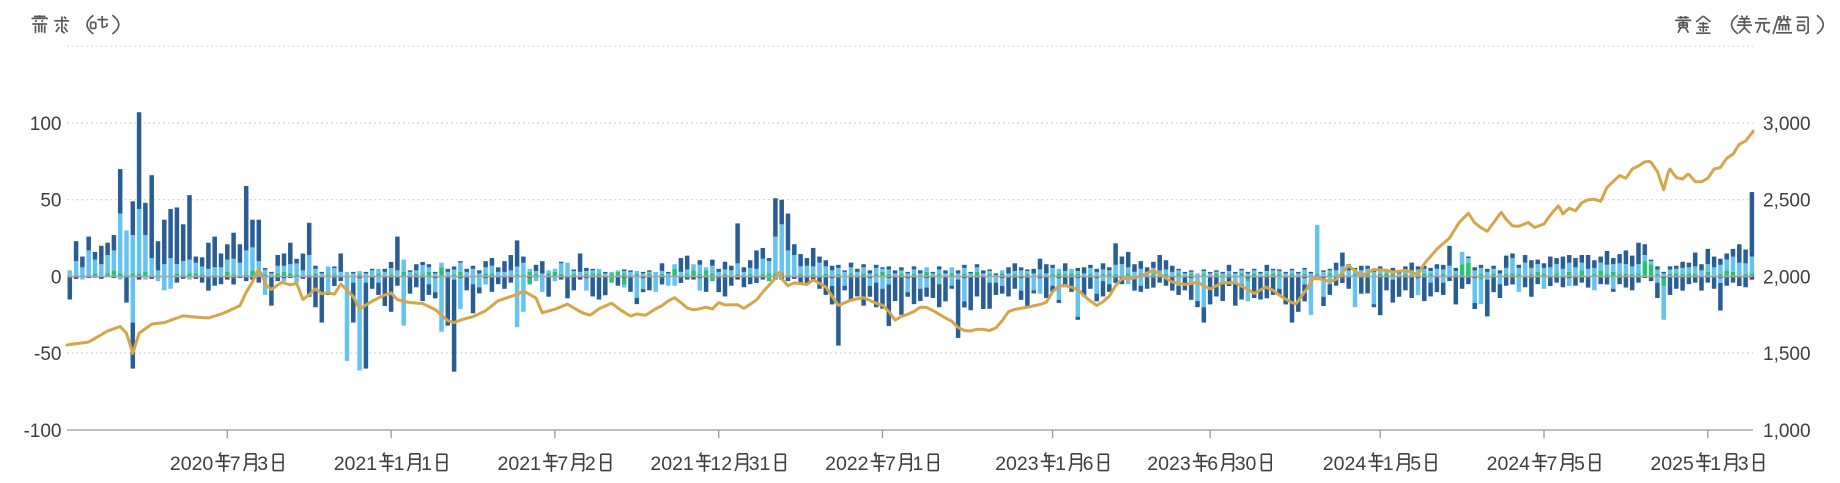  I want to click on svg-text: 100, so click(46, 124).